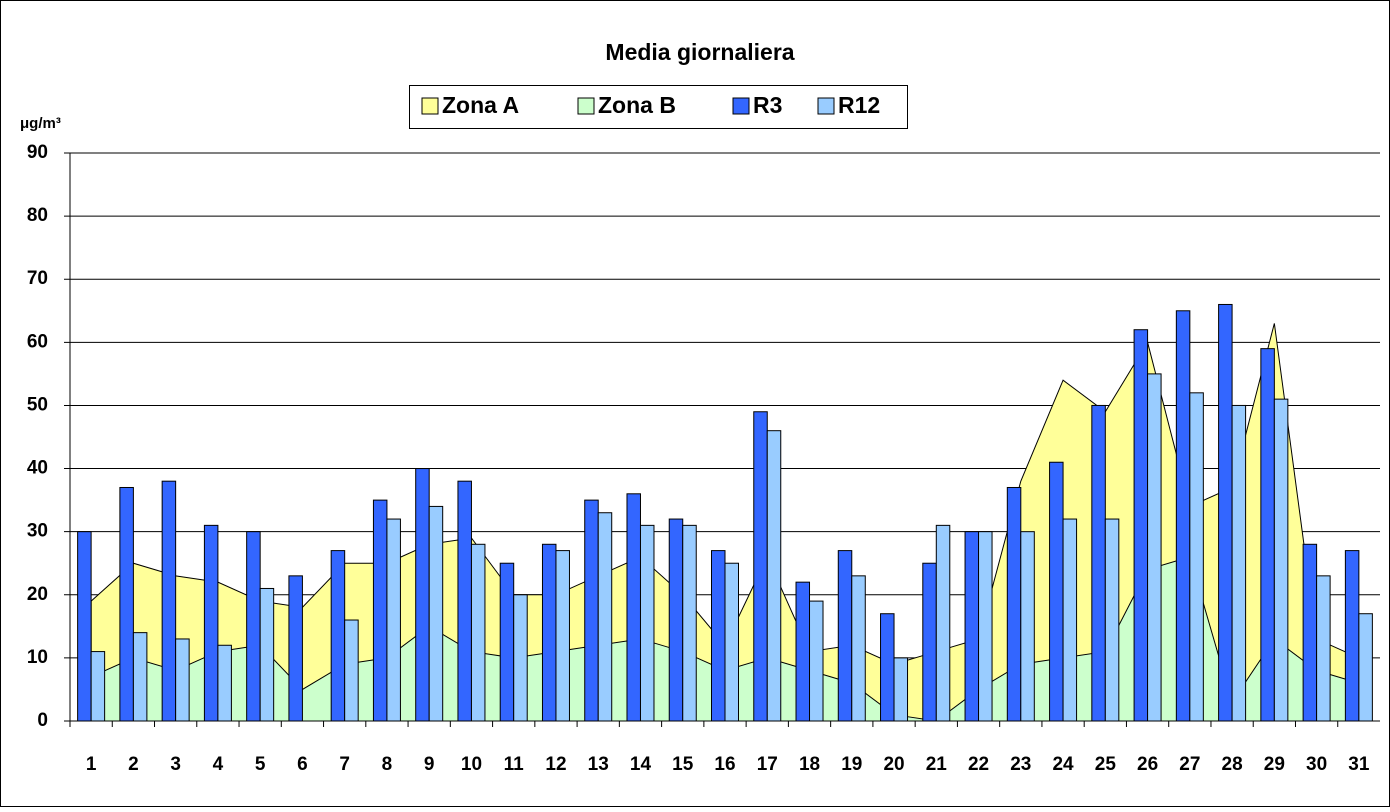 This screenshot has width=1390, height=812. I want to click on y-tick-label: 60, so click(37, 341).